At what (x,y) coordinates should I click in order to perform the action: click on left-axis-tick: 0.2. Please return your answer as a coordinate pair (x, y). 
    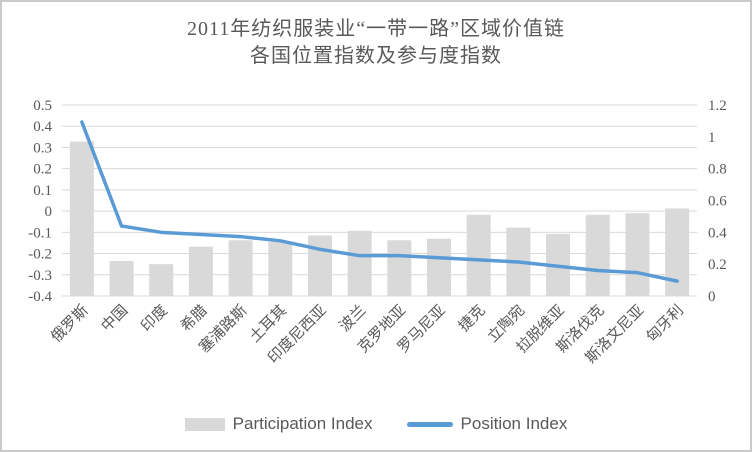
    Looking at the image, I should click on (42, 170).